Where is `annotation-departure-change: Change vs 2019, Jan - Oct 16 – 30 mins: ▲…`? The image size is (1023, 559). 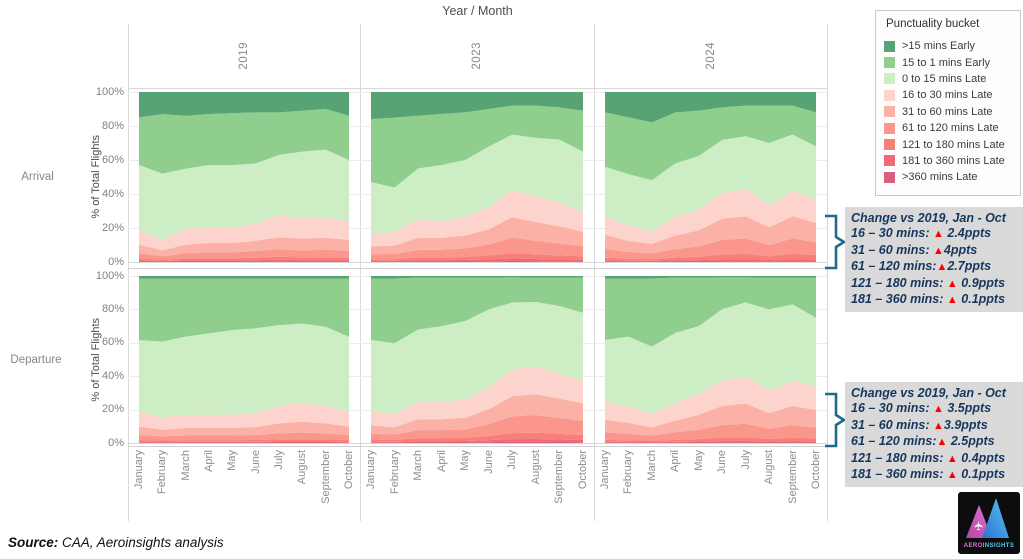 annotation-departure-change: Change vs 2019, Jan - Oct 16 – 30 mins: ▲… is located at coordinates (934, 435).